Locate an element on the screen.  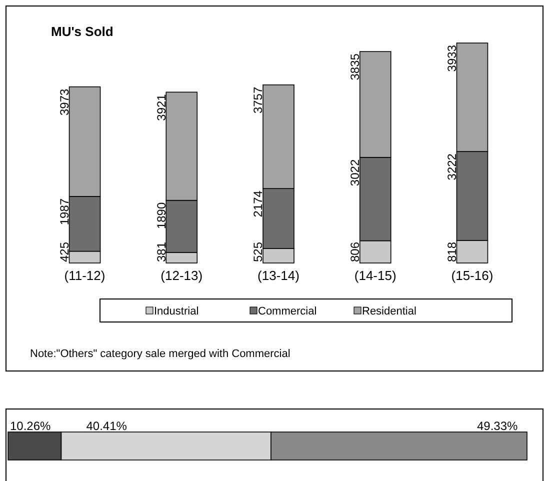
data-label: 10.26% is located at coordinates (31, 426).